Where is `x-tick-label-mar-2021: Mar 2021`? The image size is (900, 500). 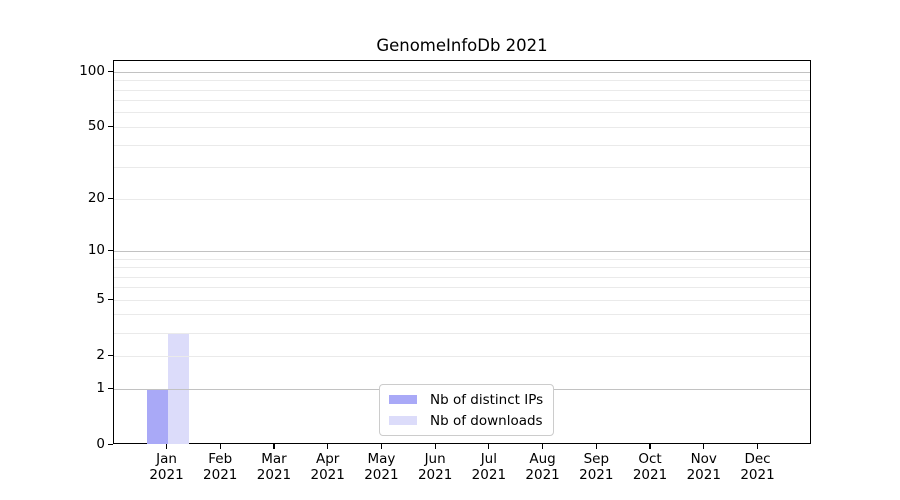
x-tick-label-mar-2021: Mar 2021 is located at coordinates (274, 467).